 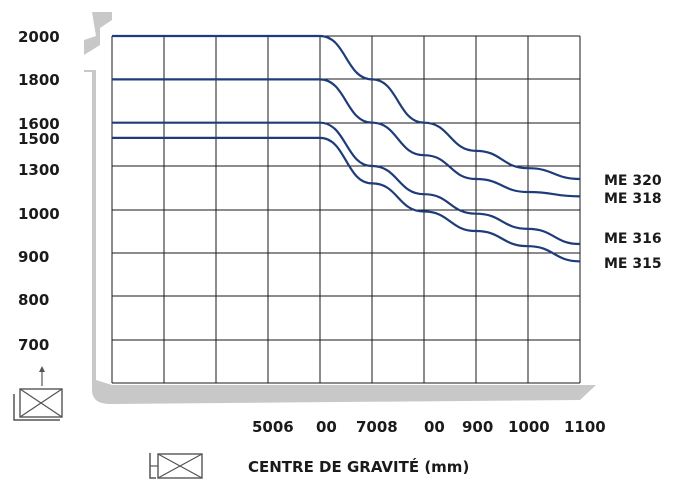 I want to click on x-axis-ticks: 5006 00 7008 00 900 1000 1100, so click(x=429, y=427).